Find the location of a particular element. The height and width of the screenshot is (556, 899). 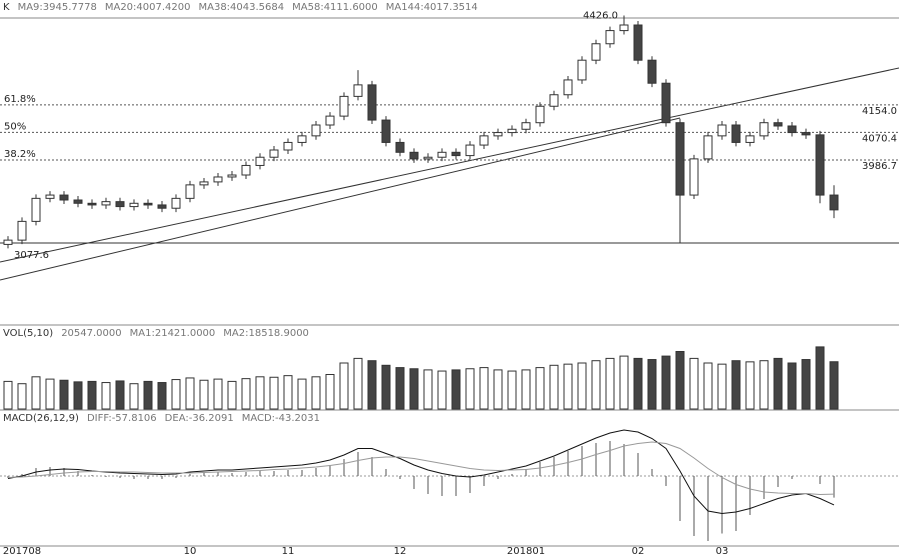

fib-label: 3986.7 is located at coordinates (879, 166).